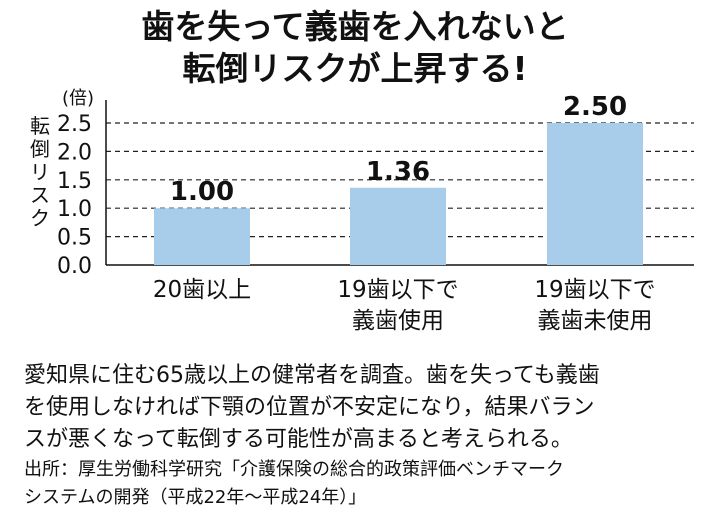  I want to click on description-line: 愛知県に住む65歳以上の健常者を調査。歯を失っても義歯, so click(312, 375).